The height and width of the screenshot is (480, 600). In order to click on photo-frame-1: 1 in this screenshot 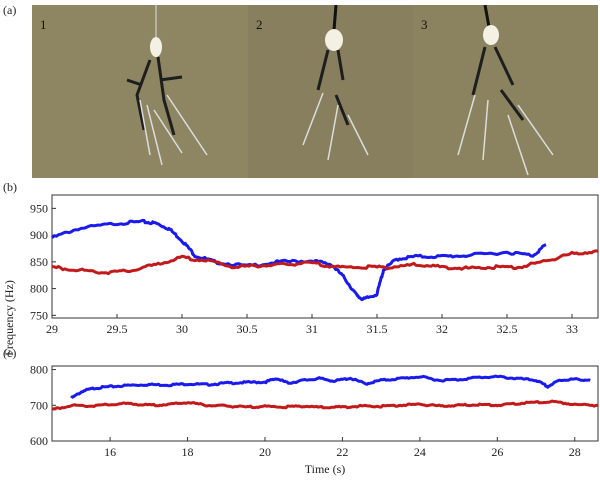, I will do `click(140, 91)`.